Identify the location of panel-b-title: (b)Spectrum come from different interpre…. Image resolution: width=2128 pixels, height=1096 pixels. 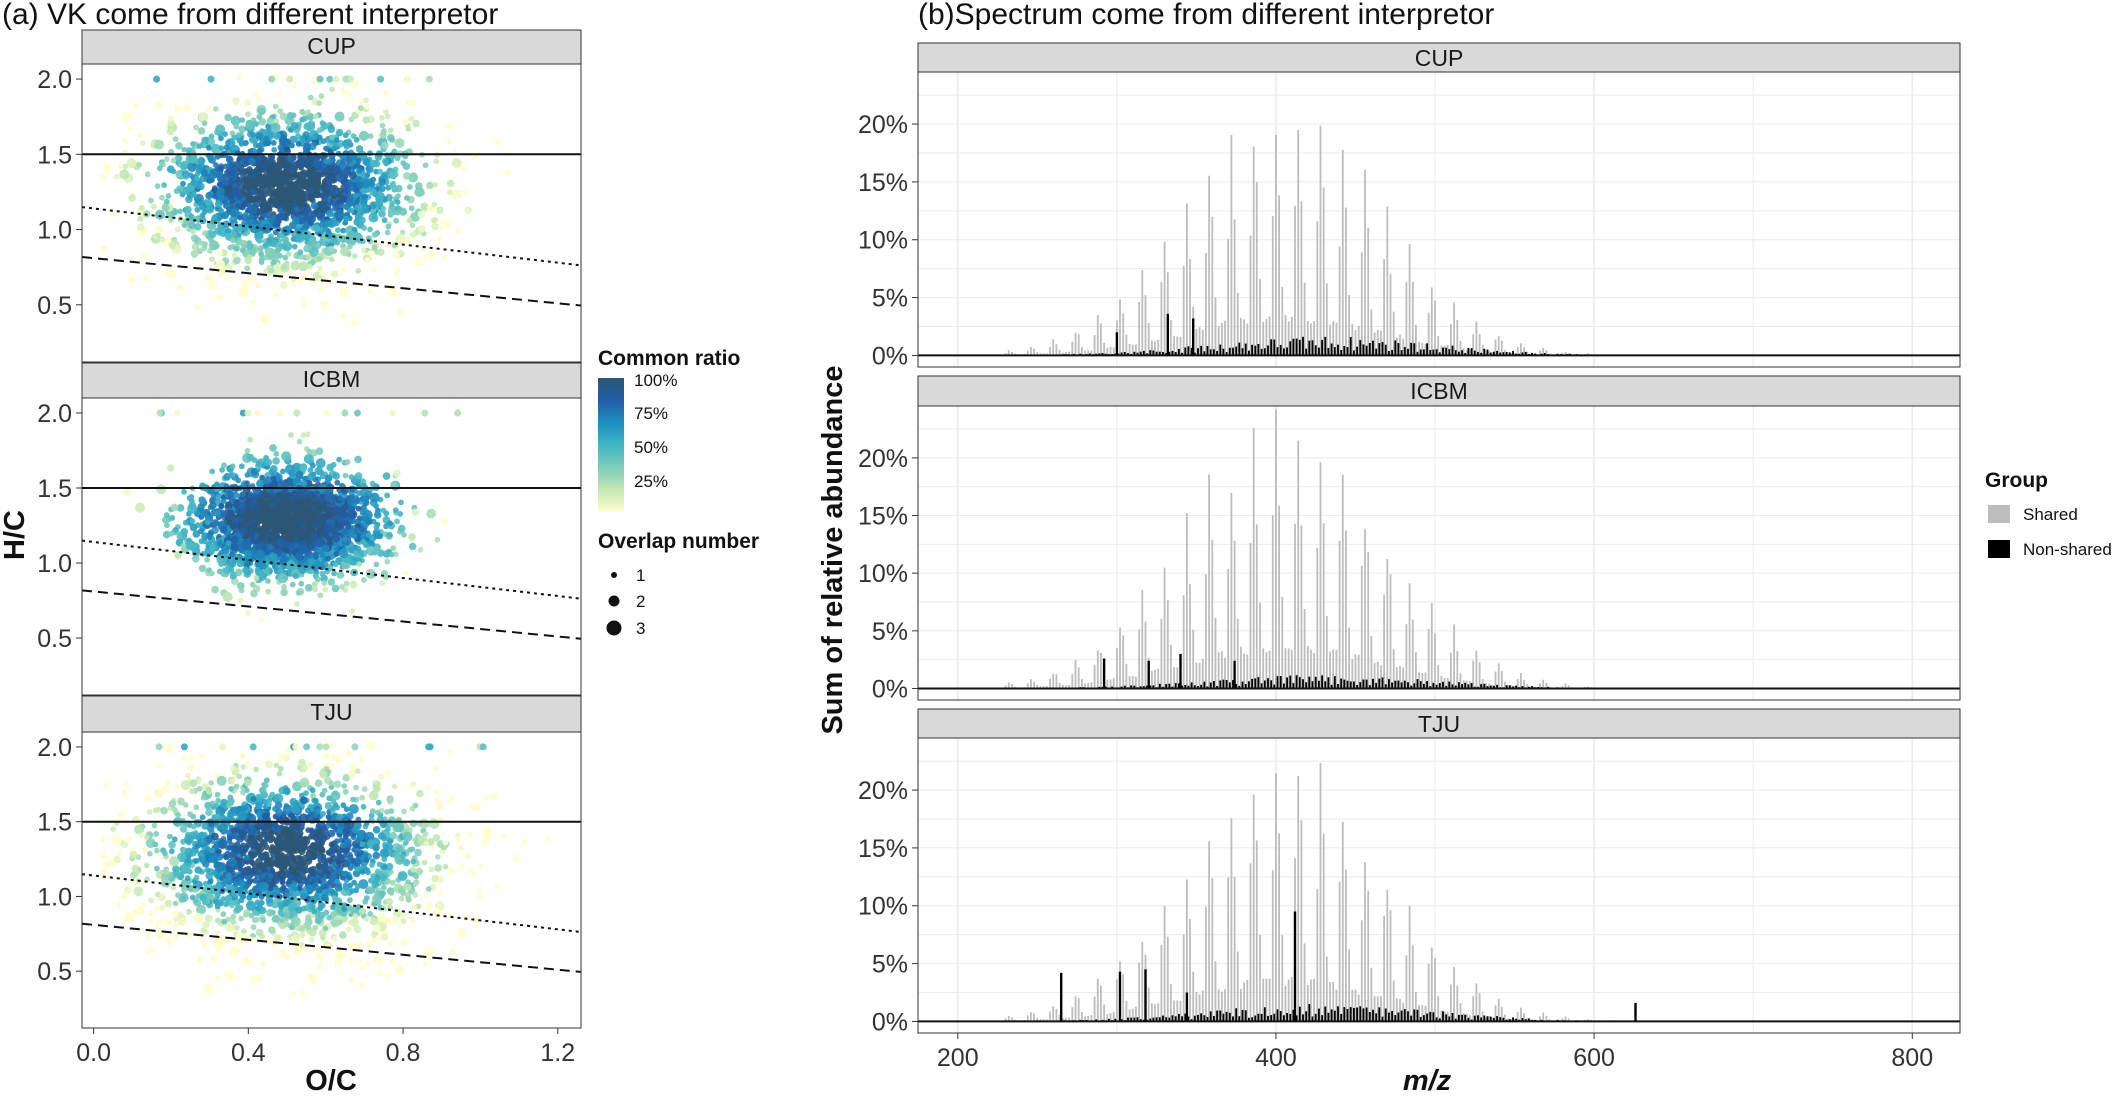
(1206, 15).